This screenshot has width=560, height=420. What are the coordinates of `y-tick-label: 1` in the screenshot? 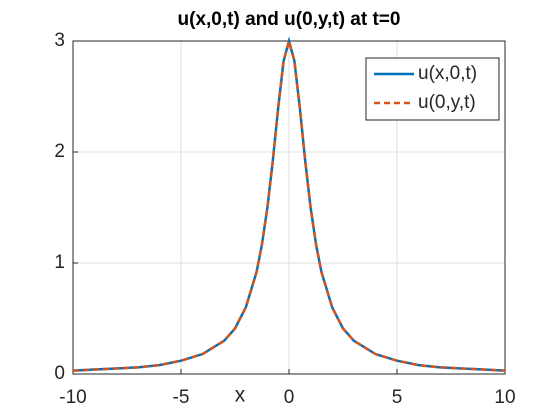 It's located at (59, 262).